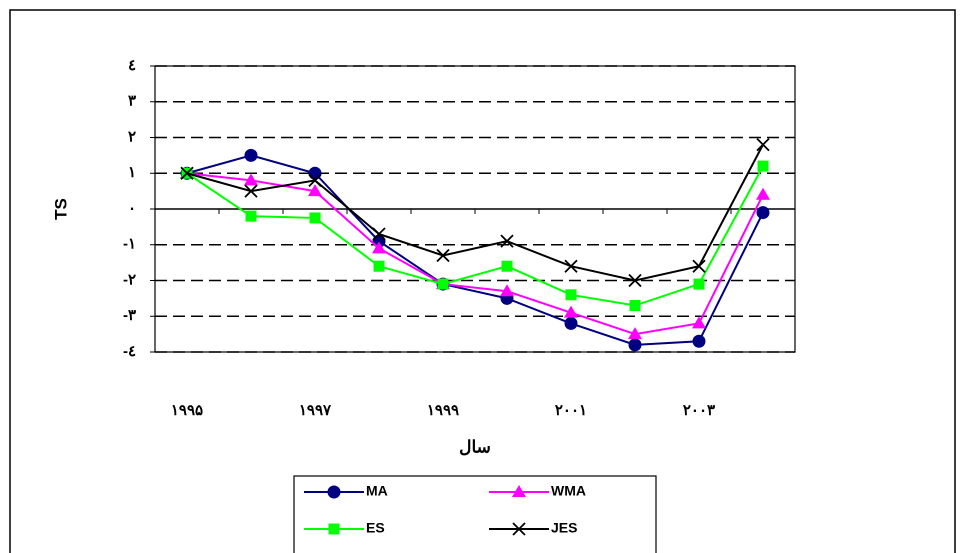 This screenshot has width=967, height=553. Describe the element at coordinates (129, 244) in the screenshot. I see `y-tick-label: -١` at that location.